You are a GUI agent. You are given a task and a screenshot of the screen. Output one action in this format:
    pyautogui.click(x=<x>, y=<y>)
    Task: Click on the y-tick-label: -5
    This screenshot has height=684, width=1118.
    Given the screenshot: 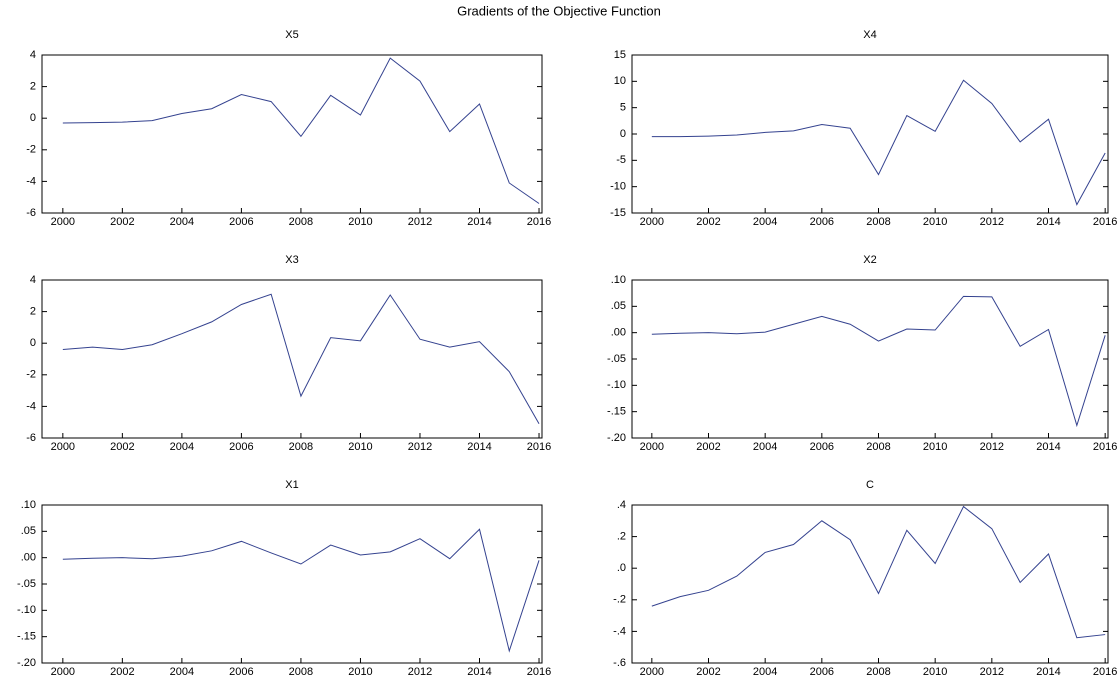 What is the action you would take?
    pyautogui.click(x=621, y=160)
    